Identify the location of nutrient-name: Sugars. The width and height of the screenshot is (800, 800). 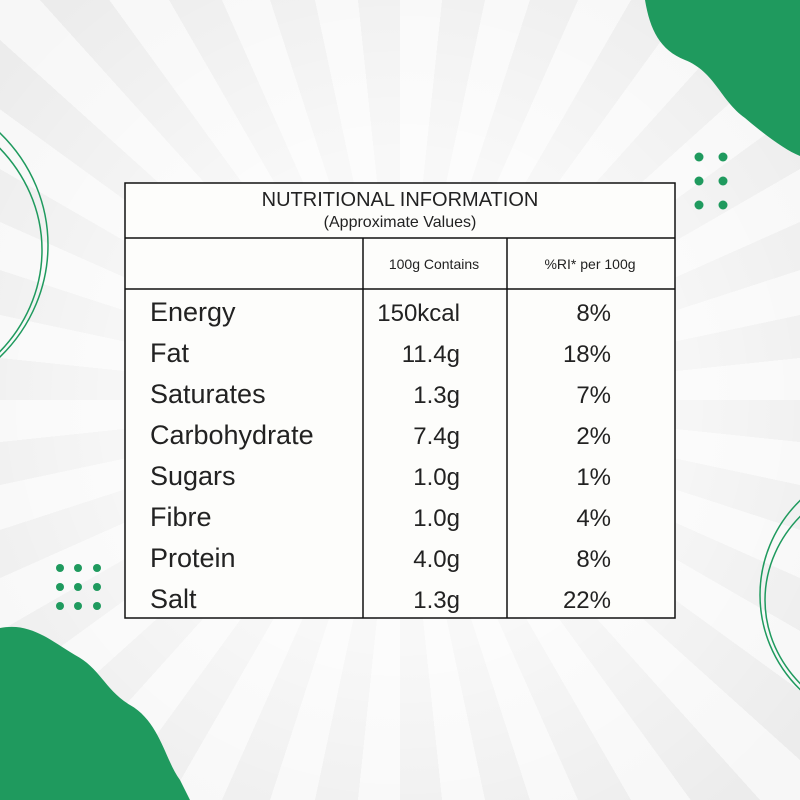
(193, 476).